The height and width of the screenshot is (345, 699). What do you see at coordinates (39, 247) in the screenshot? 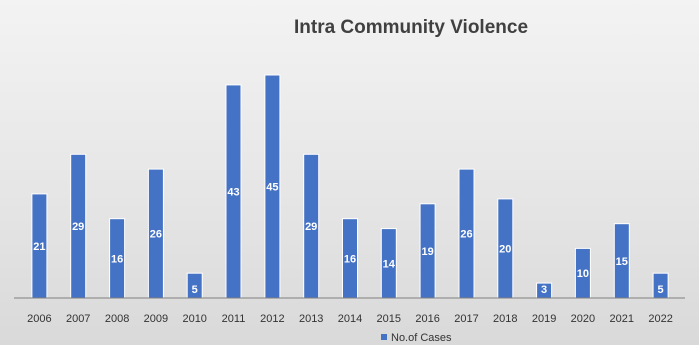
I see `data-label-2006: 21` at bounding box center [39, 247].